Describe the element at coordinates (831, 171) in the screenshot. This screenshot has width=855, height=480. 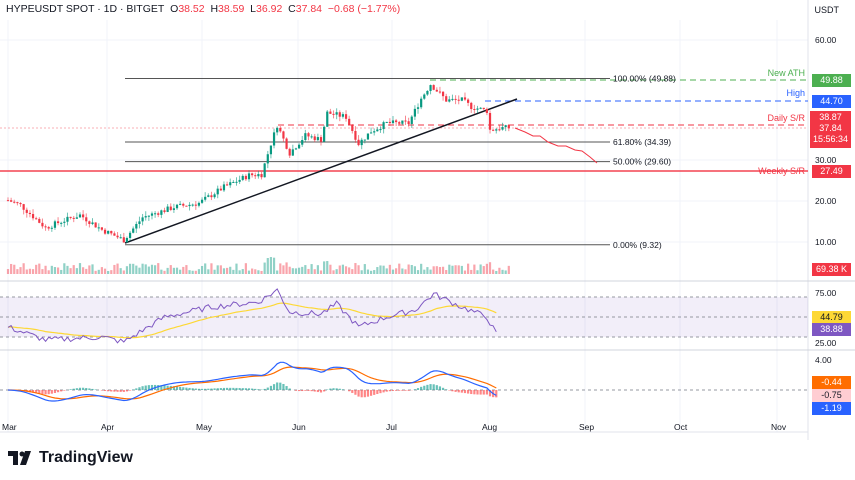
I see `weekly-price-tag: 27.49` at that location.